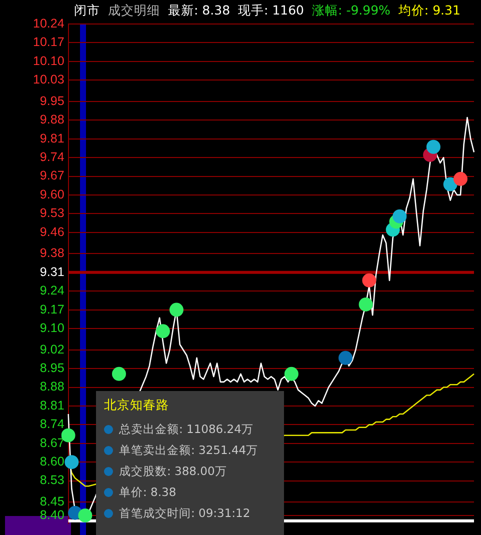 The width and height of the screenshot is (481, 535). What do you see at coordinates (52, 138) in the screenshot?
I see `y-tick-label: 9.81` at bounding box center [52, 138].